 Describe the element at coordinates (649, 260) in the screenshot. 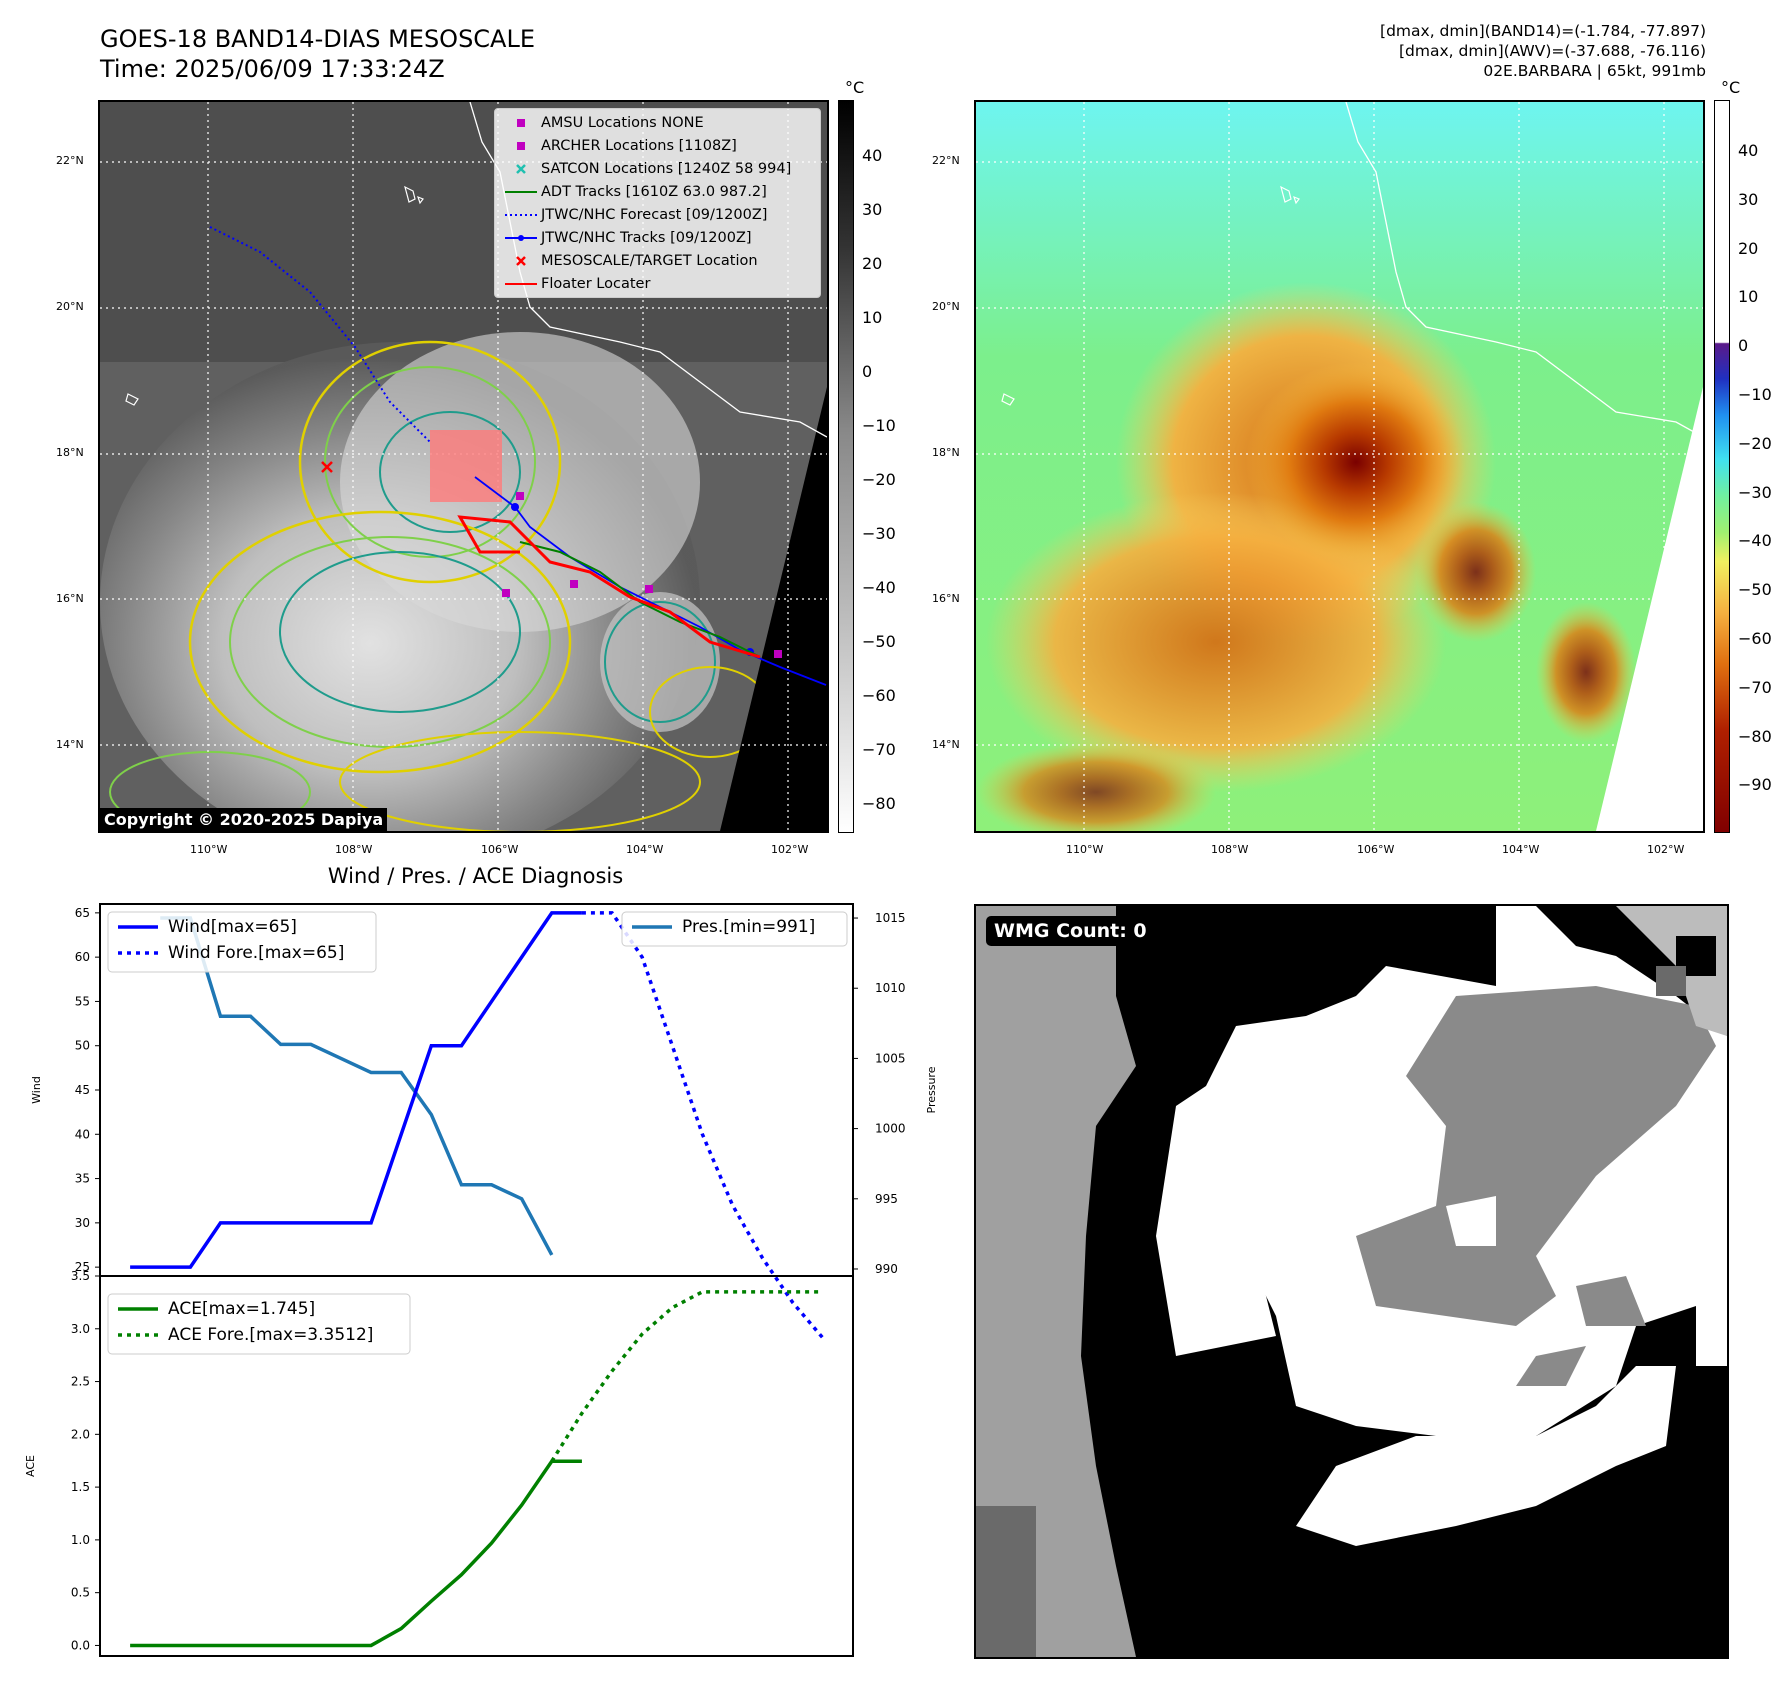

I see `legend-label: MESOSCALE/TARGET Location` at that location.